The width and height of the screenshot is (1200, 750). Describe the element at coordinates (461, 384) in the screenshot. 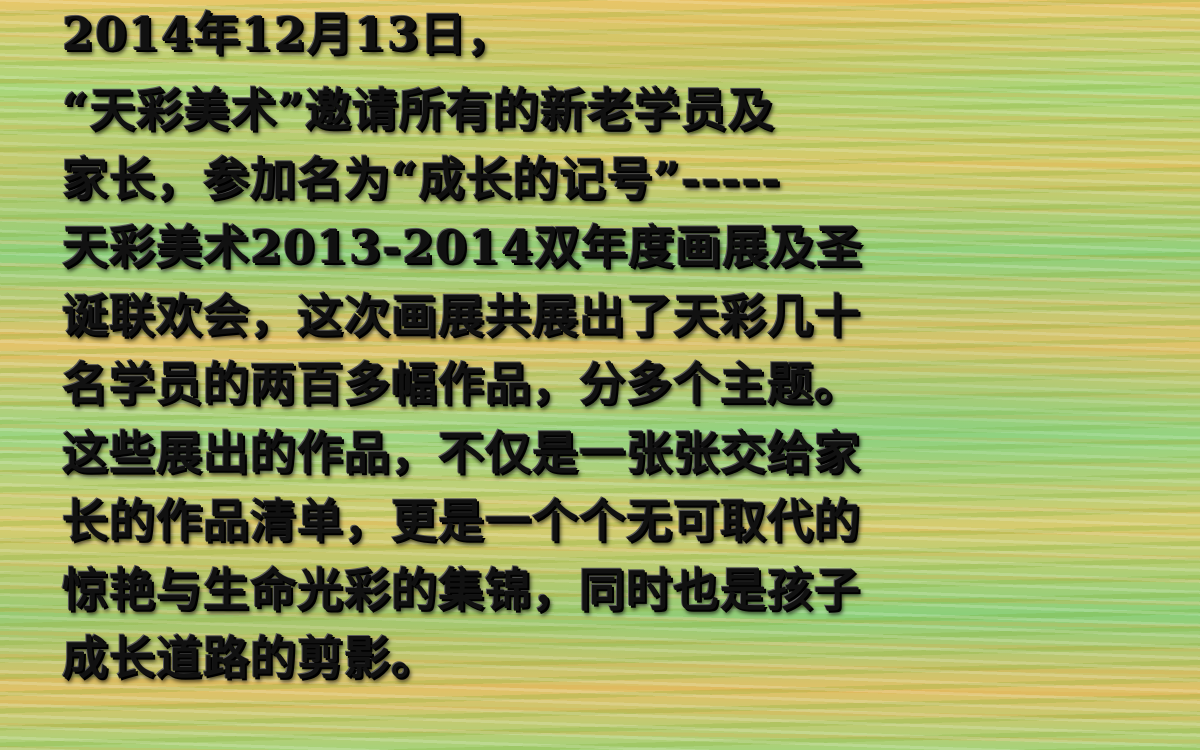

I see `paragraph-line-5: 名学员的两百多幅作品，分多个主题。` at that location.